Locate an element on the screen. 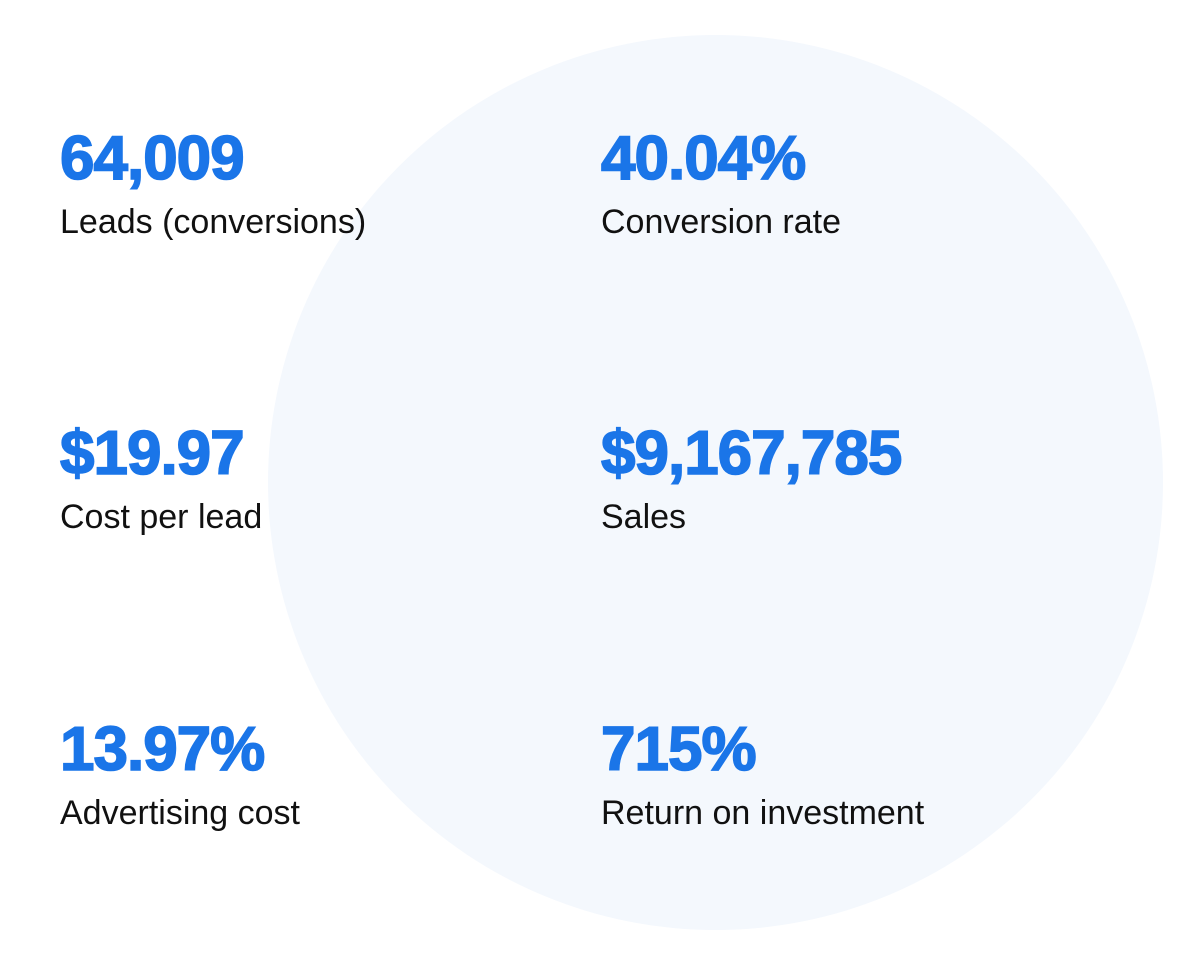 This screenshot has width=1202, height=962. stat-label: Conversion rate is located at coordinates (721, 222).